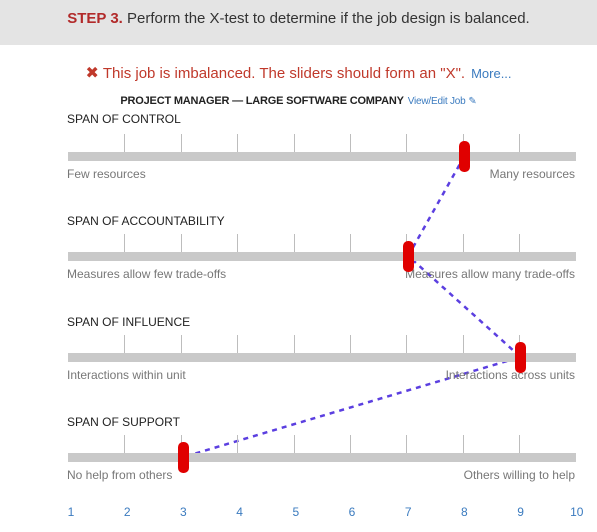 The image size is (597, 532). I want to click on step-label: STEP 3., so click(95, 18).